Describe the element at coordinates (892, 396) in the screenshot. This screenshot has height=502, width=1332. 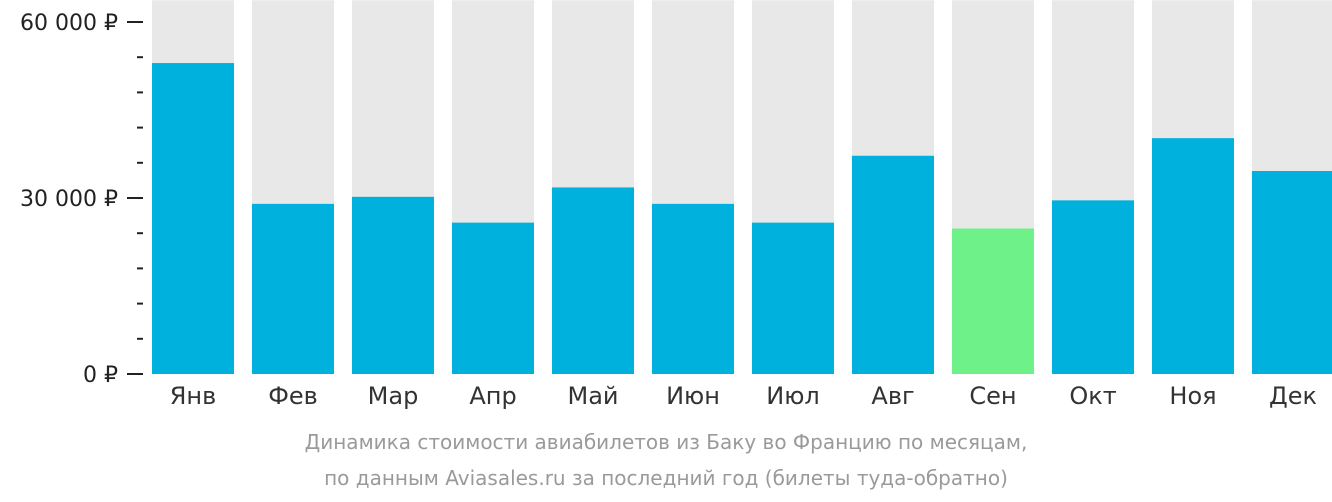
I see `x-tick-label: Авг` at that location.